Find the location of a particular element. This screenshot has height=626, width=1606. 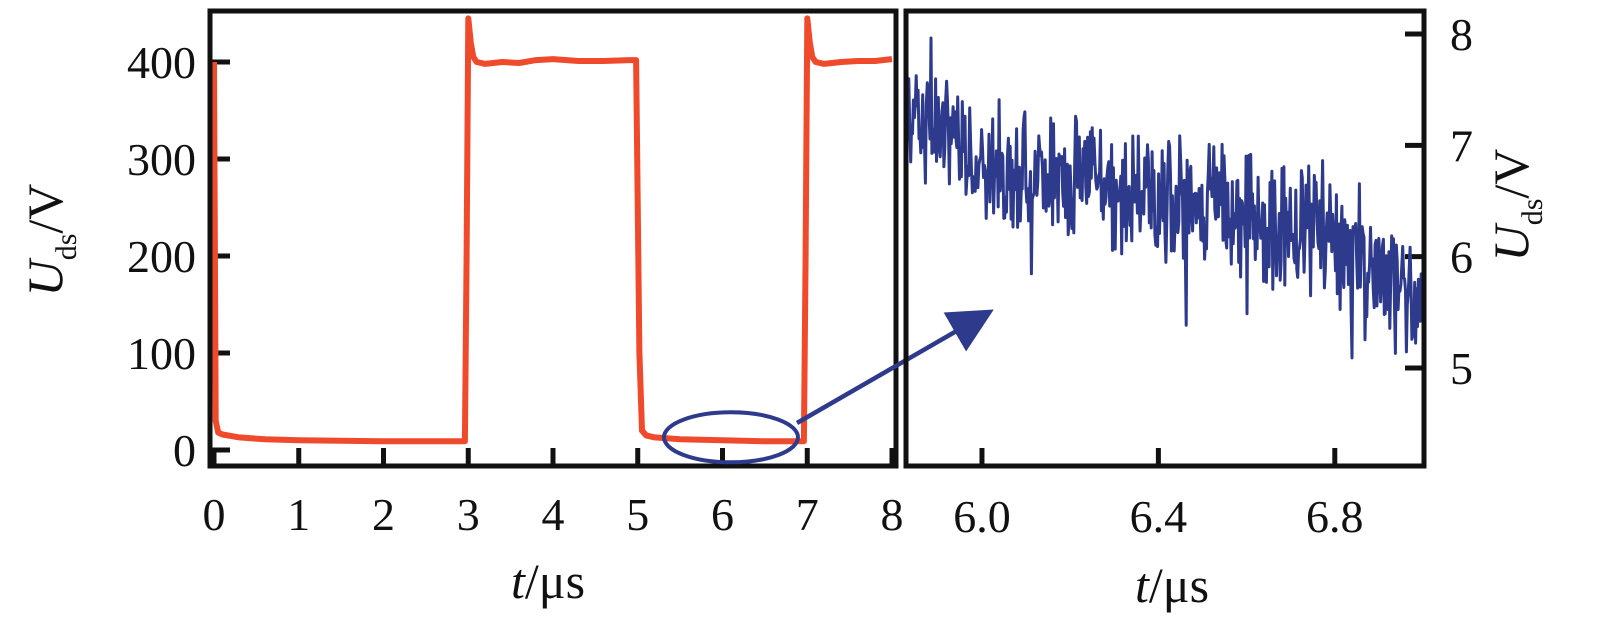

left-y-tick-label: 300 is located at coordinates (161, 159).